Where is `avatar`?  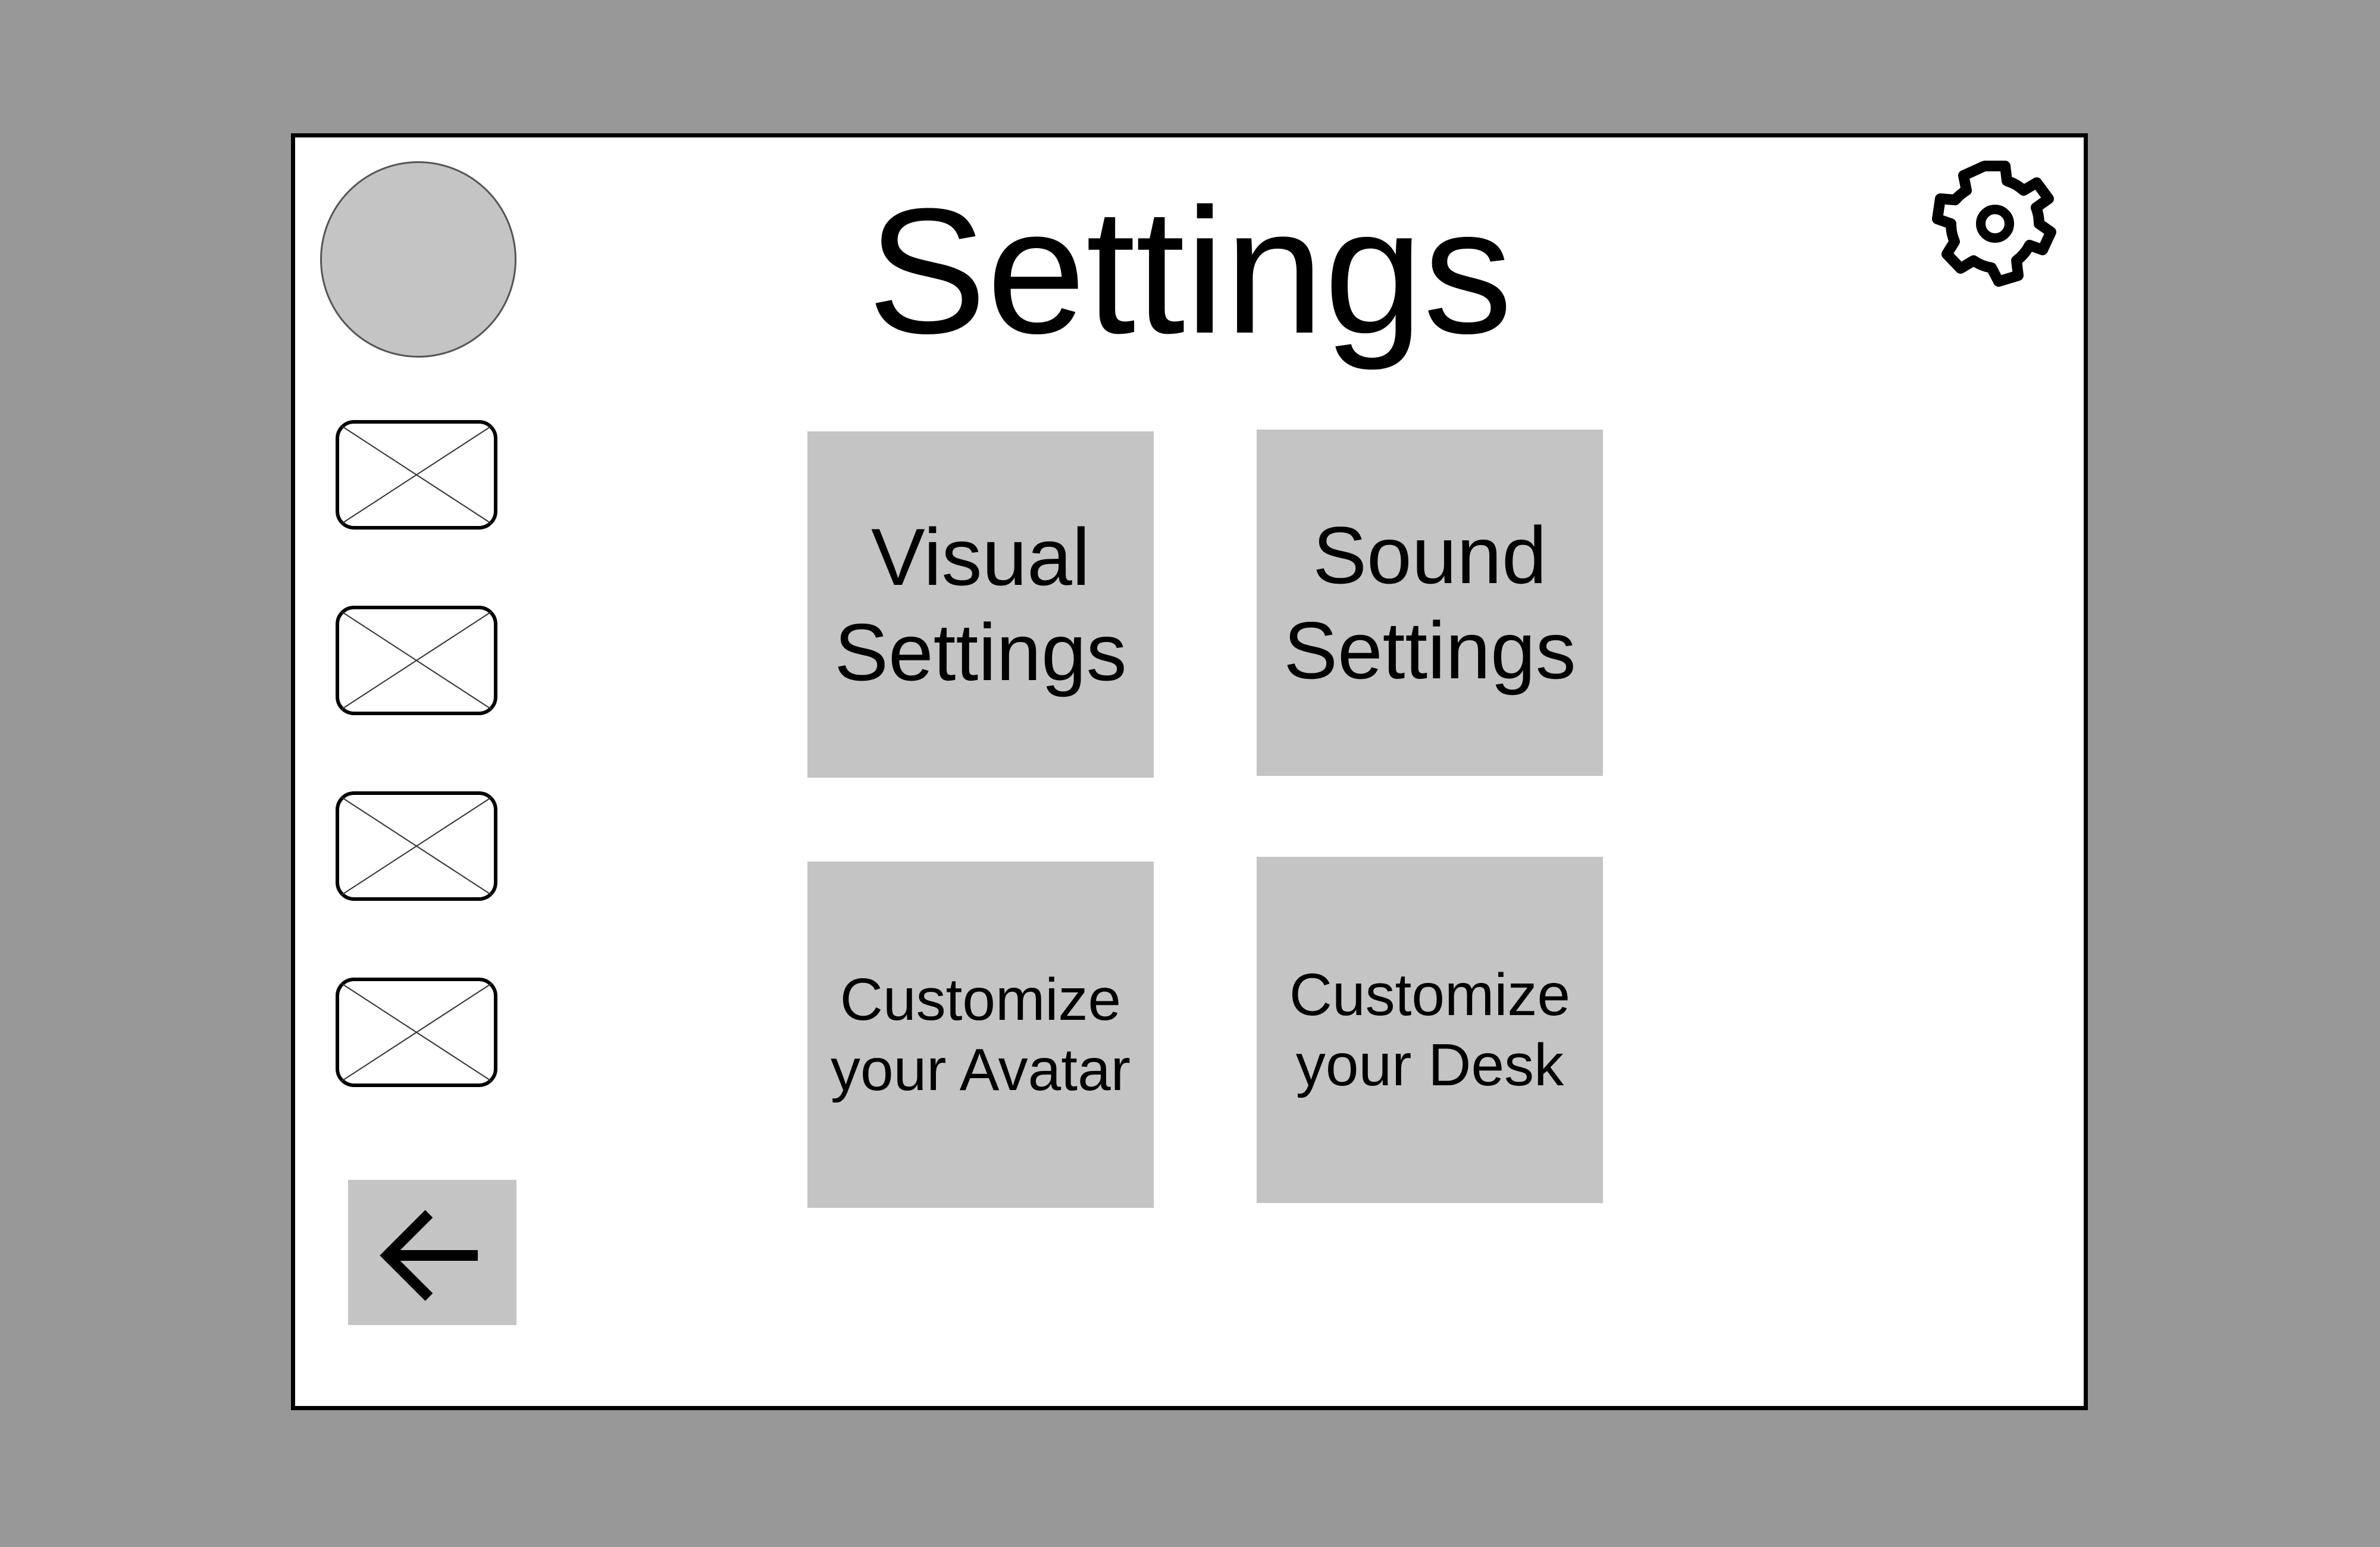
avatar is located at coordinates (418, 259).